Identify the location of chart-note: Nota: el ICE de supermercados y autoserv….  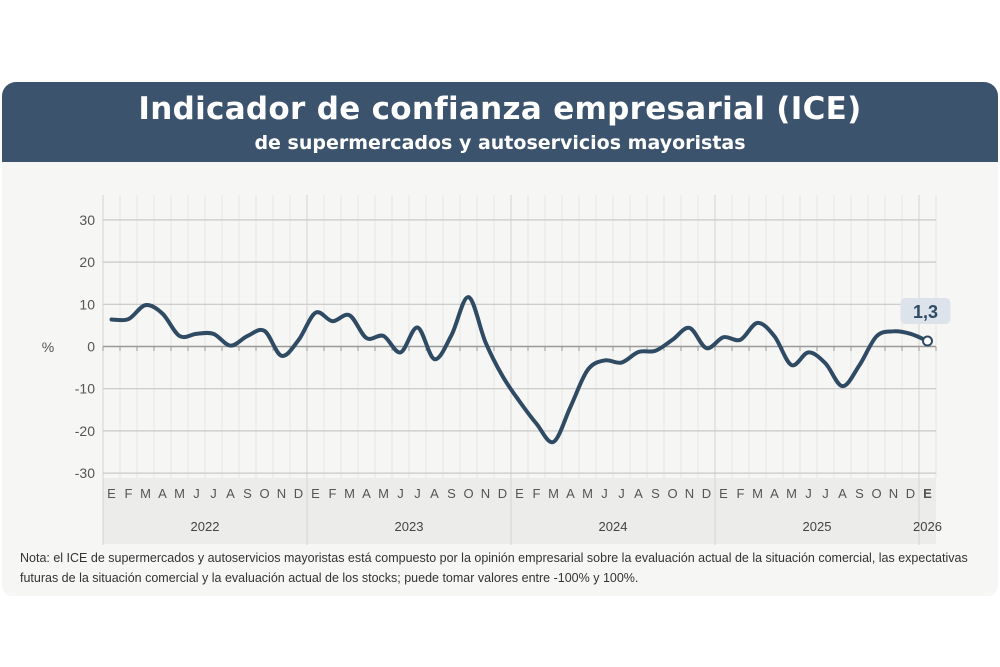
(494, 568).